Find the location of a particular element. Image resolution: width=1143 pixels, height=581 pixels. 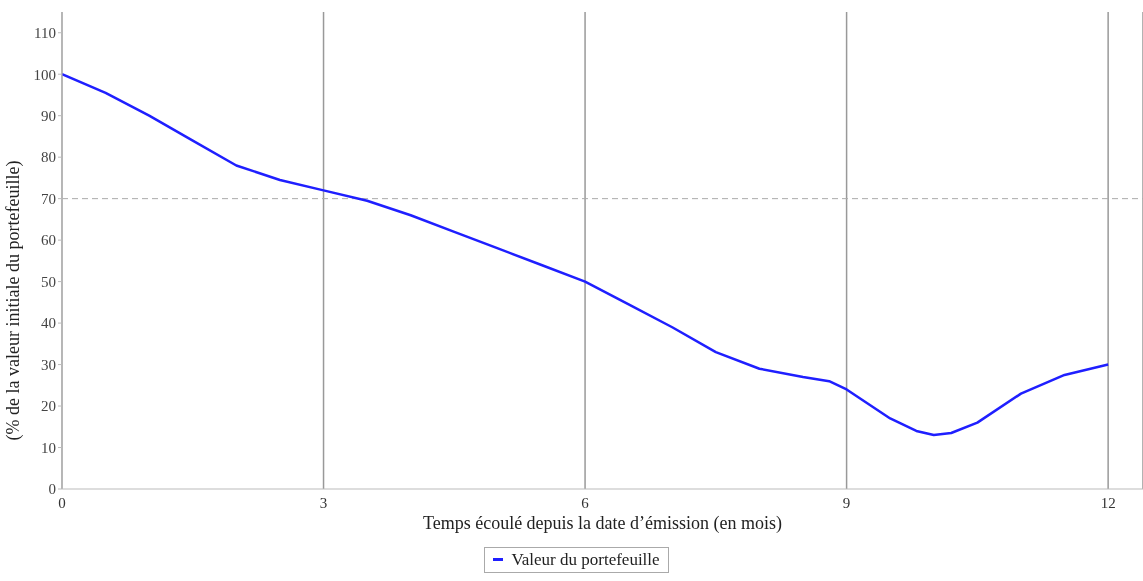

x-tick-label: 3 is located at coordinates (323, 502).